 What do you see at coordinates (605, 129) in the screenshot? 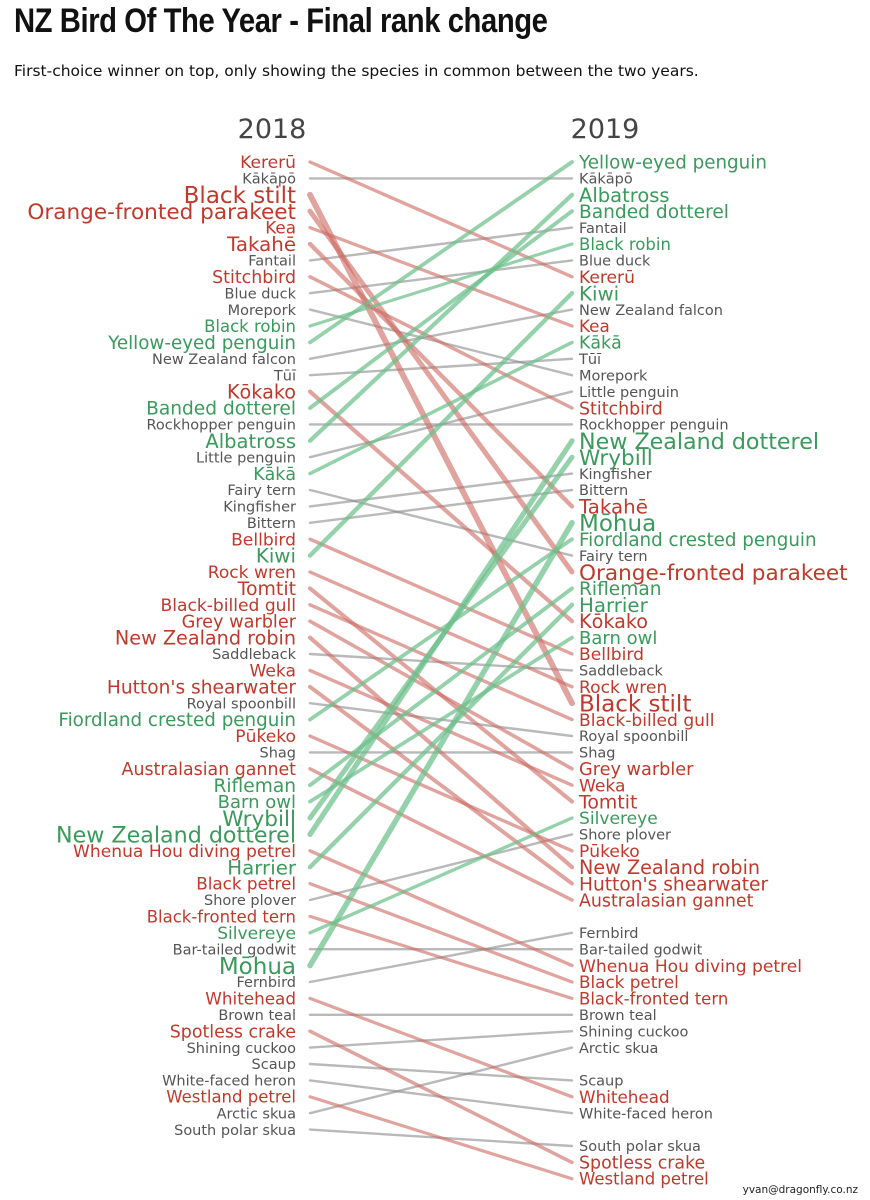
I see `year-header-right: 2019` at bounding box center [605, 129].